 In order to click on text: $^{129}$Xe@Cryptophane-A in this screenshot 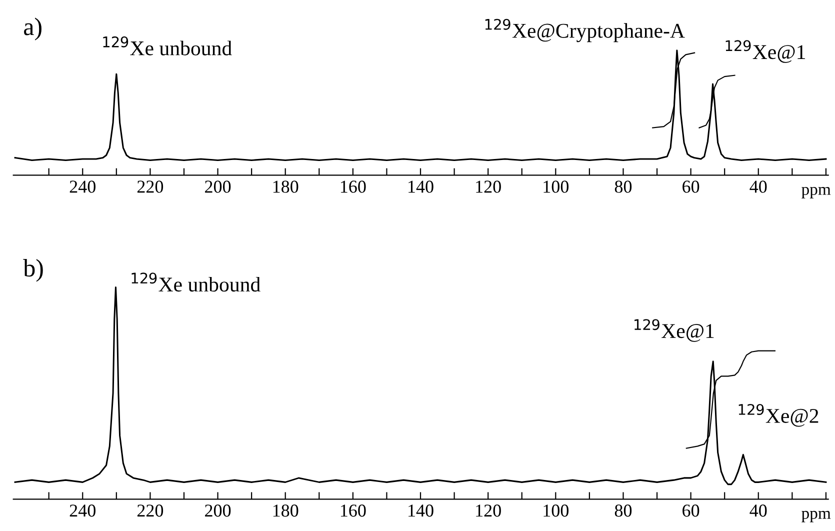, I will do `click(585, 30)`.